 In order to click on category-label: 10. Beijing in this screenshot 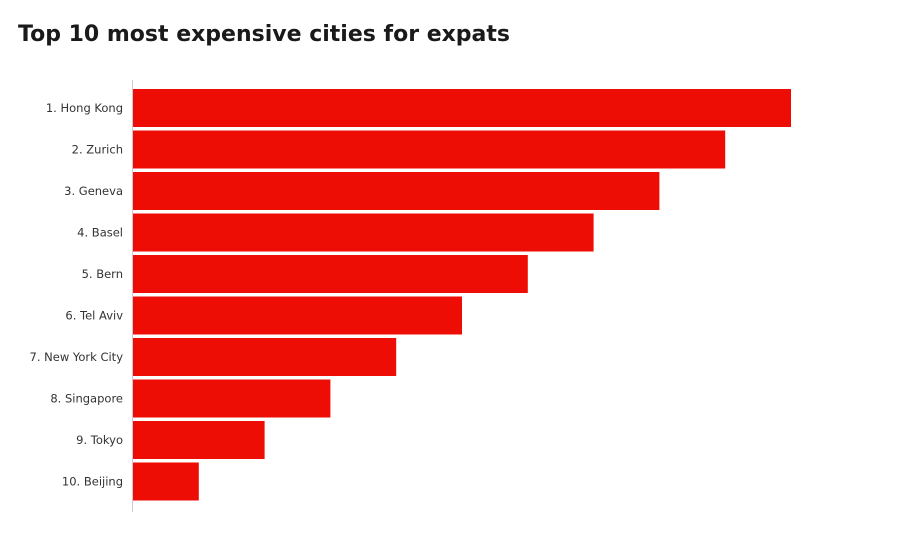, I will do `click(92, 482)`.